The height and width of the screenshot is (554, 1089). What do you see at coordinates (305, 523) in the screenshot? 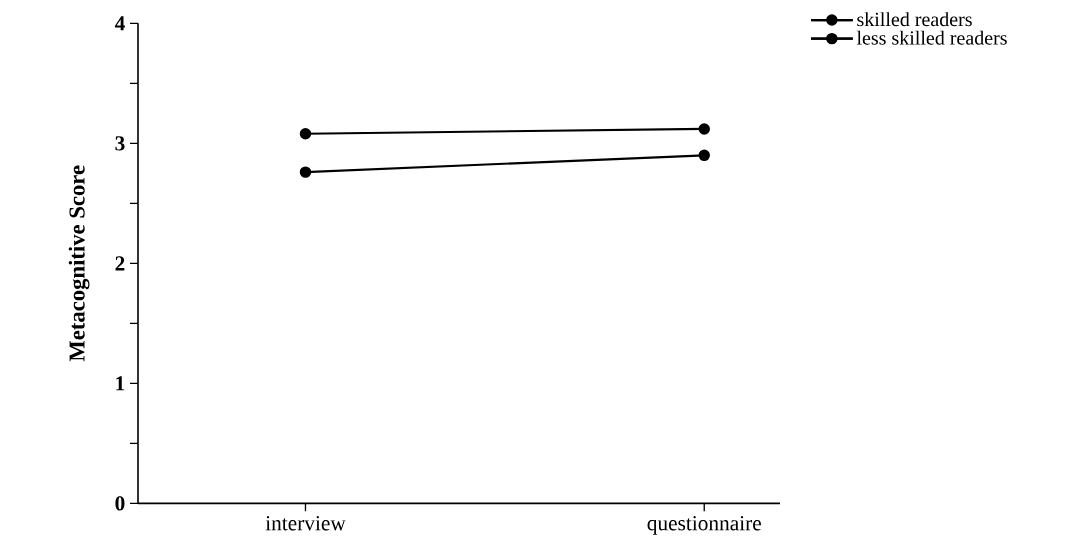
I see `x-tick-label: interview` at bounding box center [305, 523].